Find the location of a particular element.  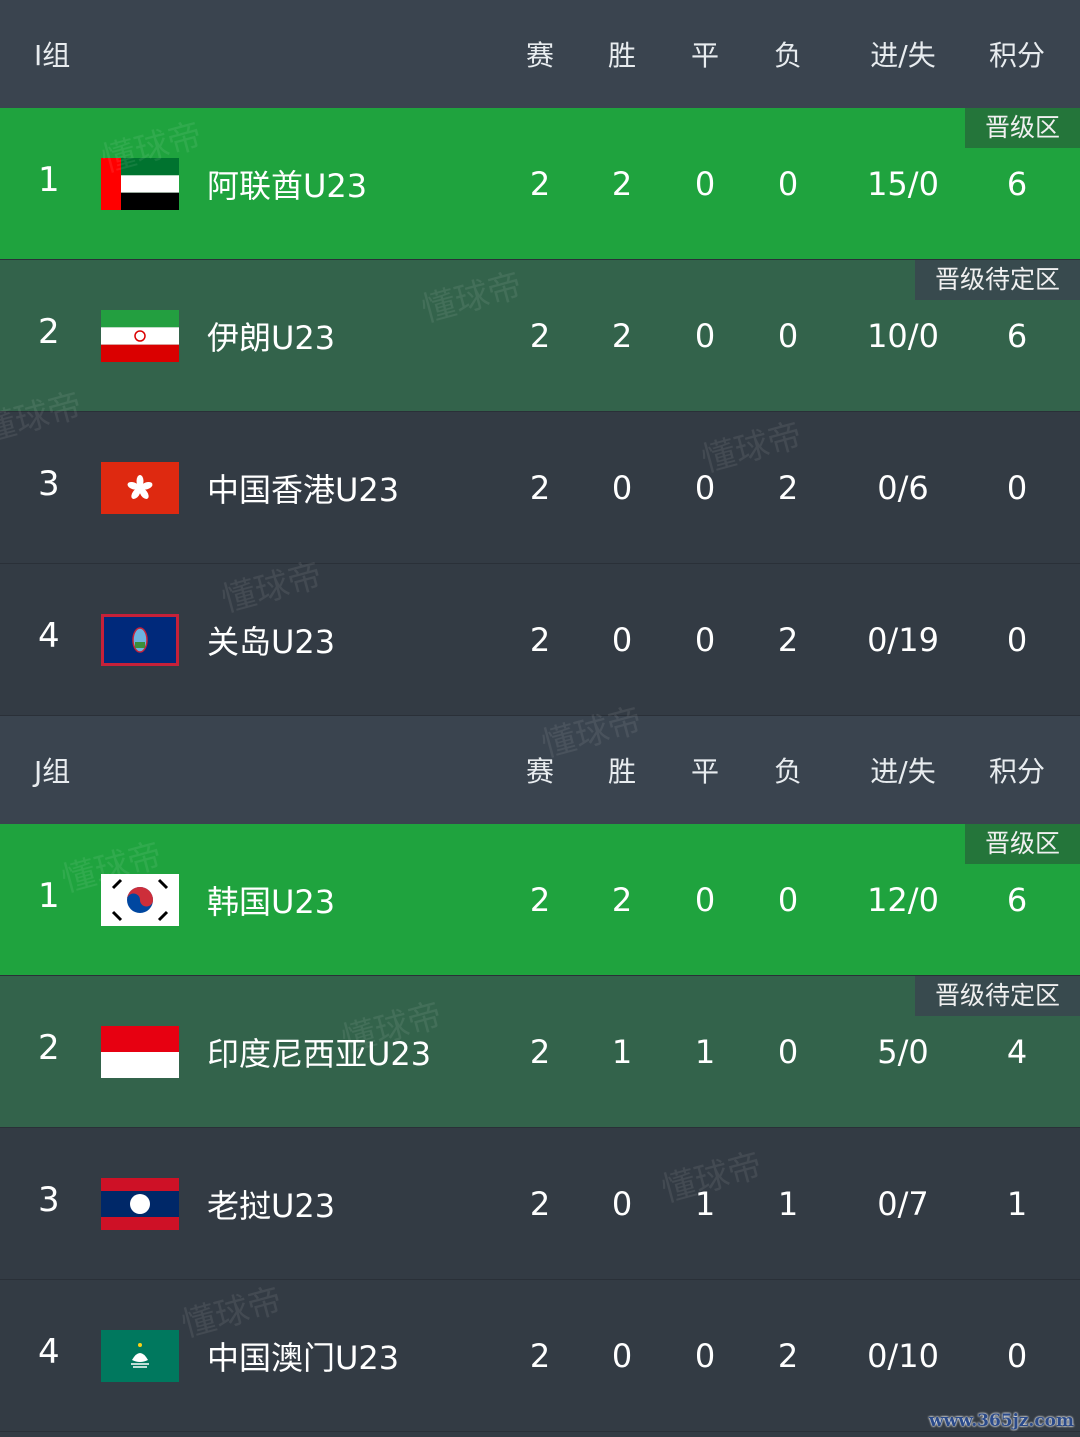

table-row: 4 中国澳门U23 2 0 0 2 0/10 0 is located at coordinates (540, 1356).